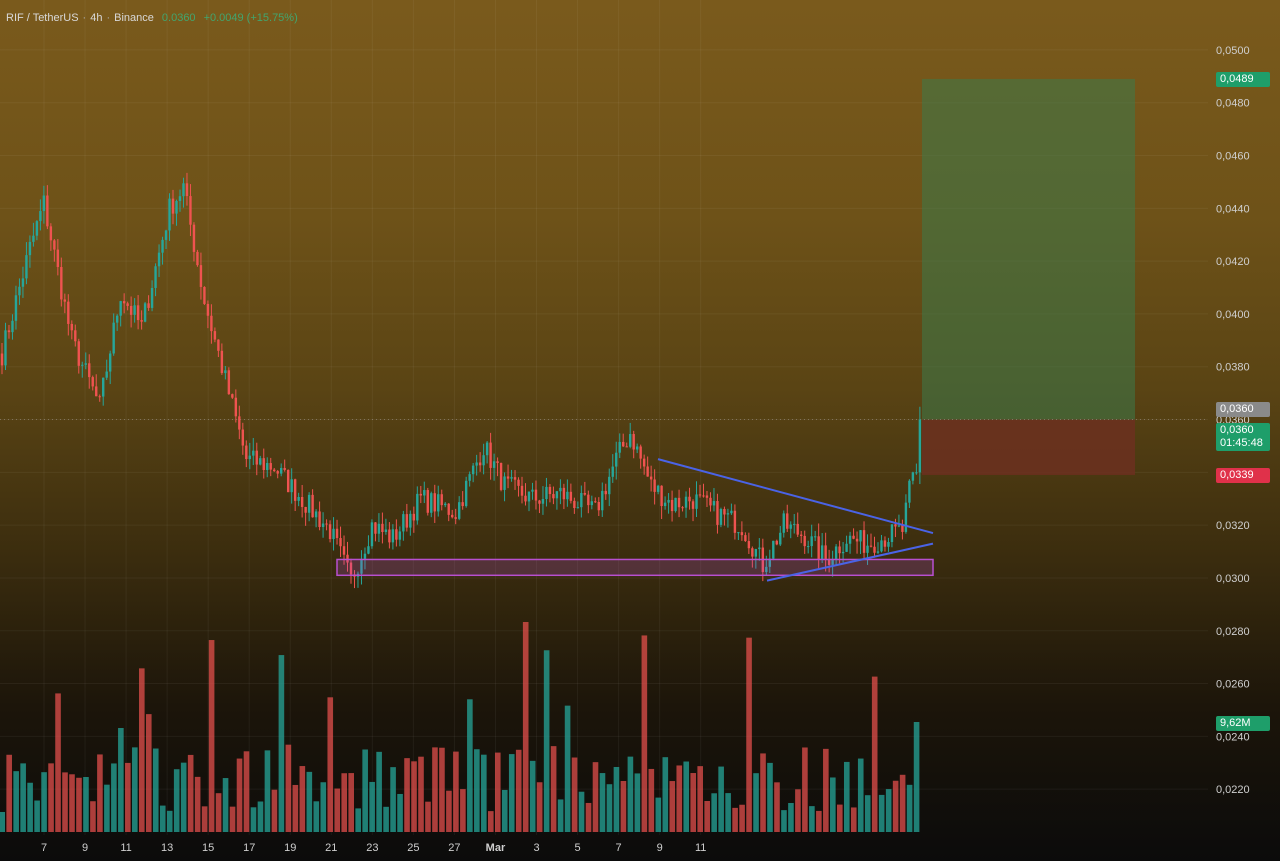  What do you see at coordinates (635, 567) in the screenshot?
I see `support-zone-box` at bounding box center [635, 567].